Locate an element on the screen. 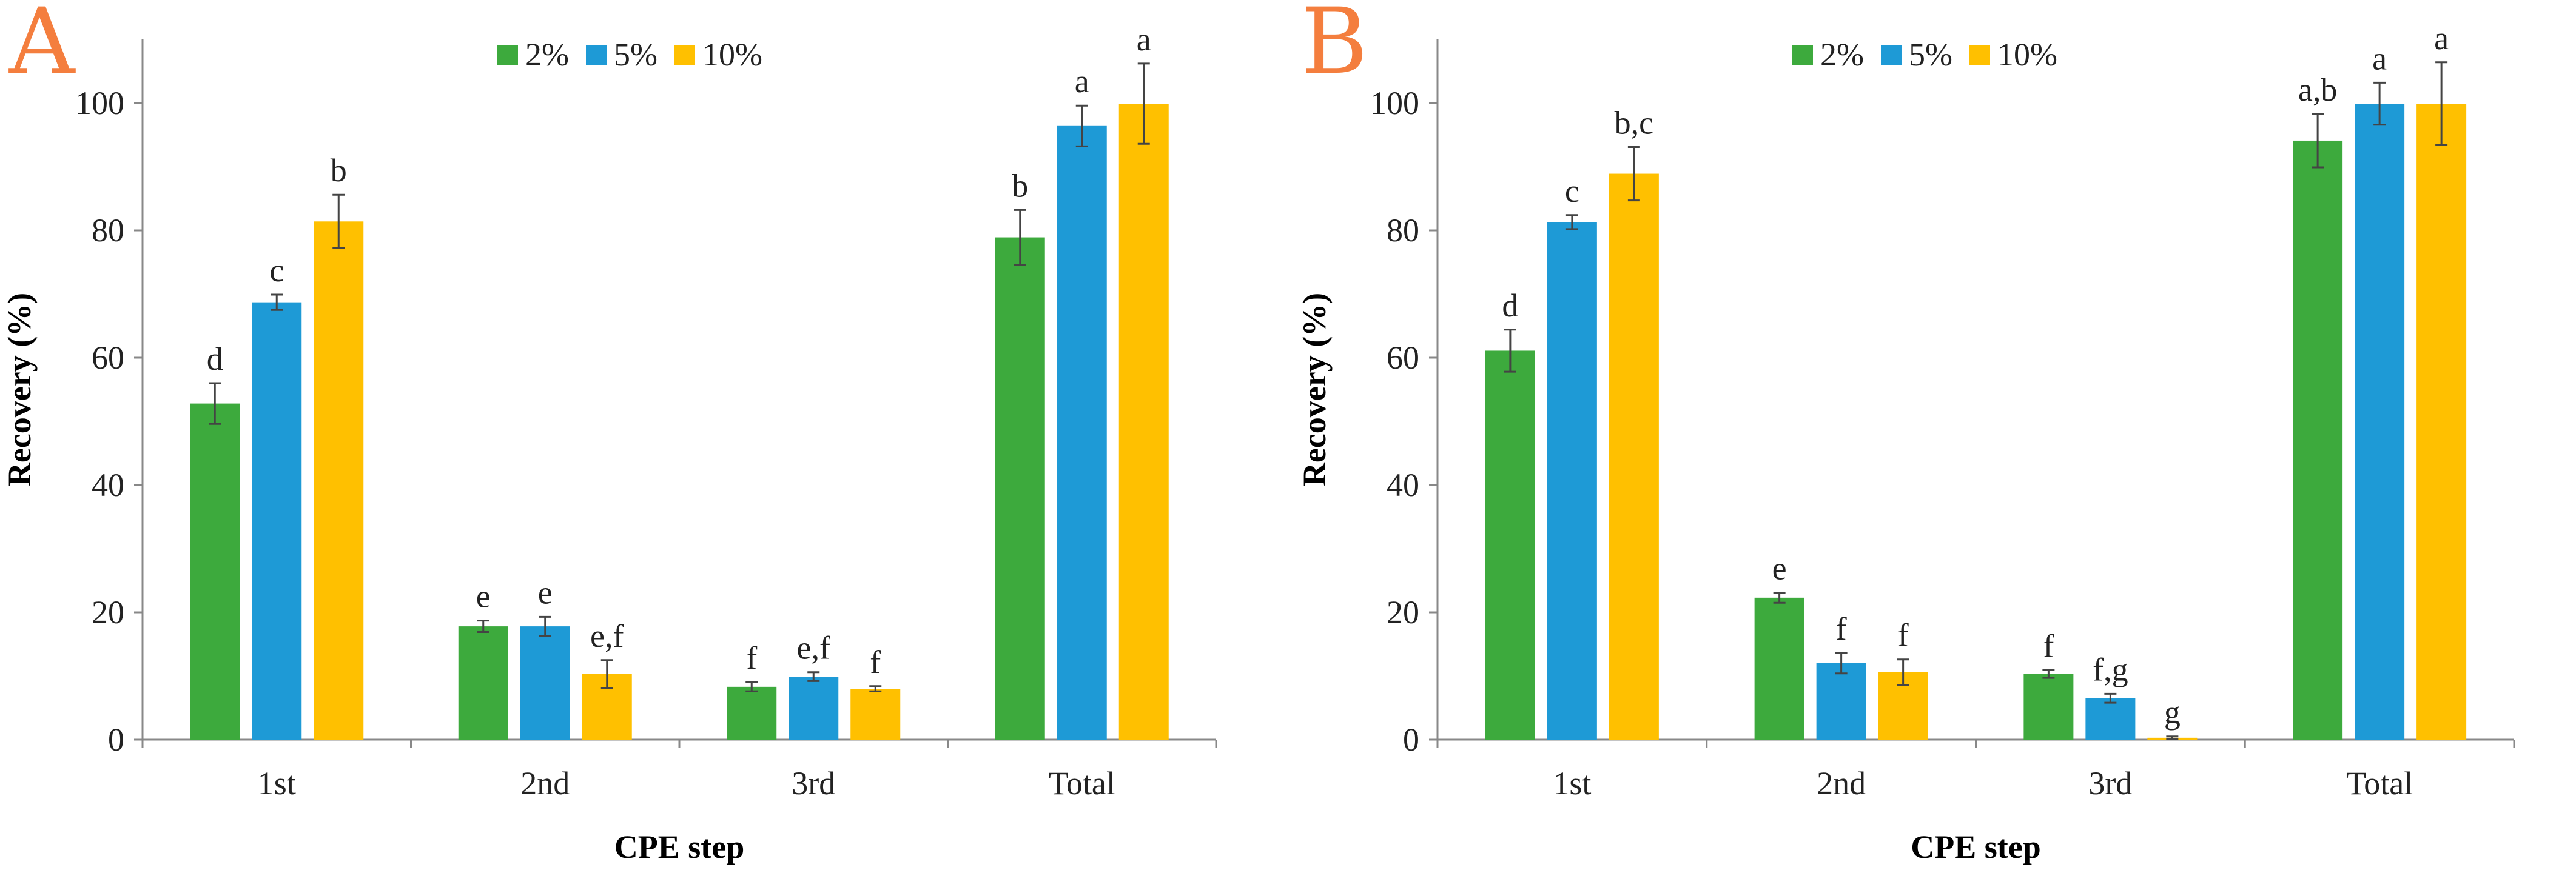 The image size is (2576, 873). panel-letter: A is located at coordinates (42, 47).